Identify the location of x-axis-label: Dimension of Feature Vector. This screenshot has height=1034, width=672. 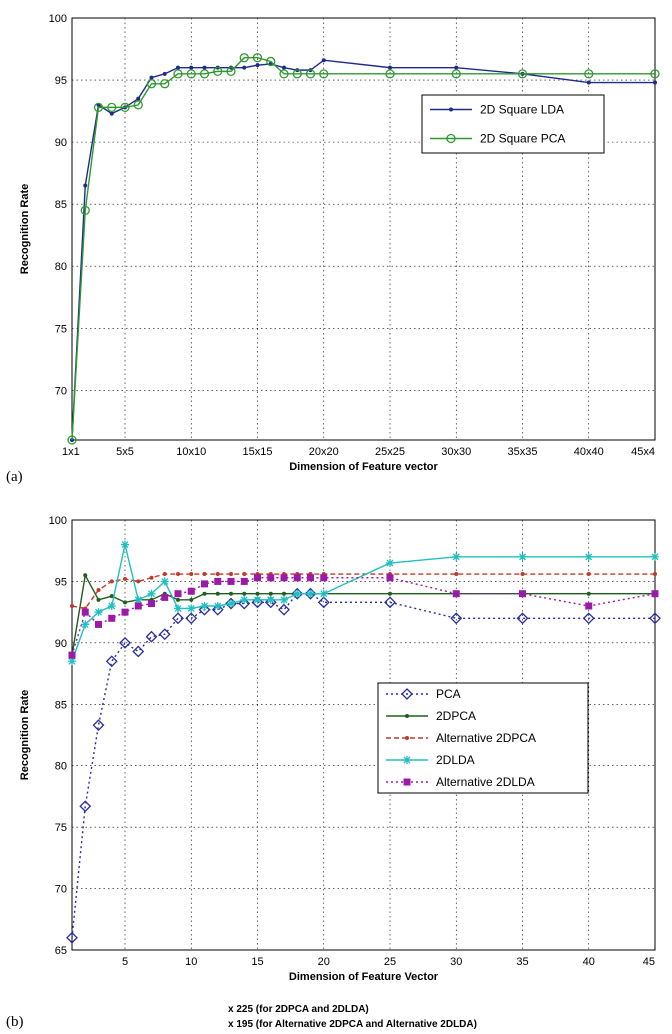
(364, 977).